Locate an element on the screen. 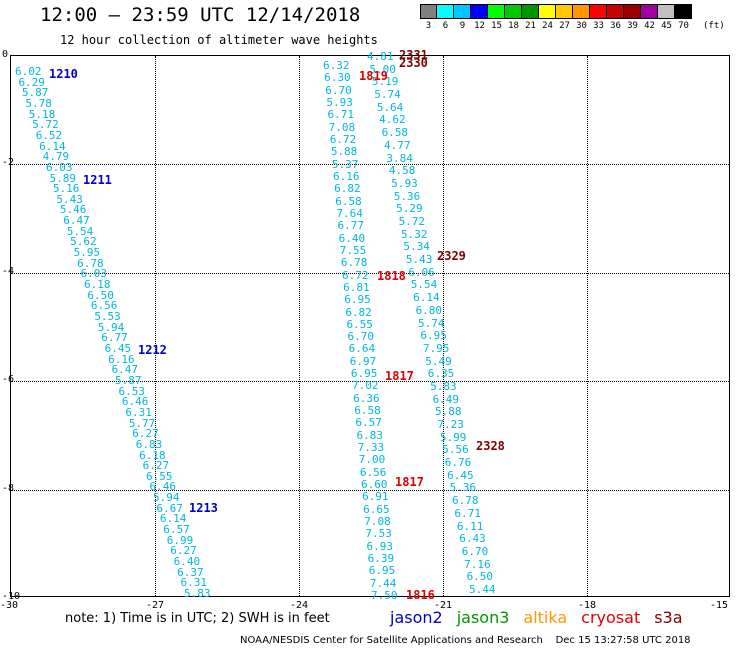 The image size is (740, 650). x-tick-label: -30 is located at coordinates (9, 605).